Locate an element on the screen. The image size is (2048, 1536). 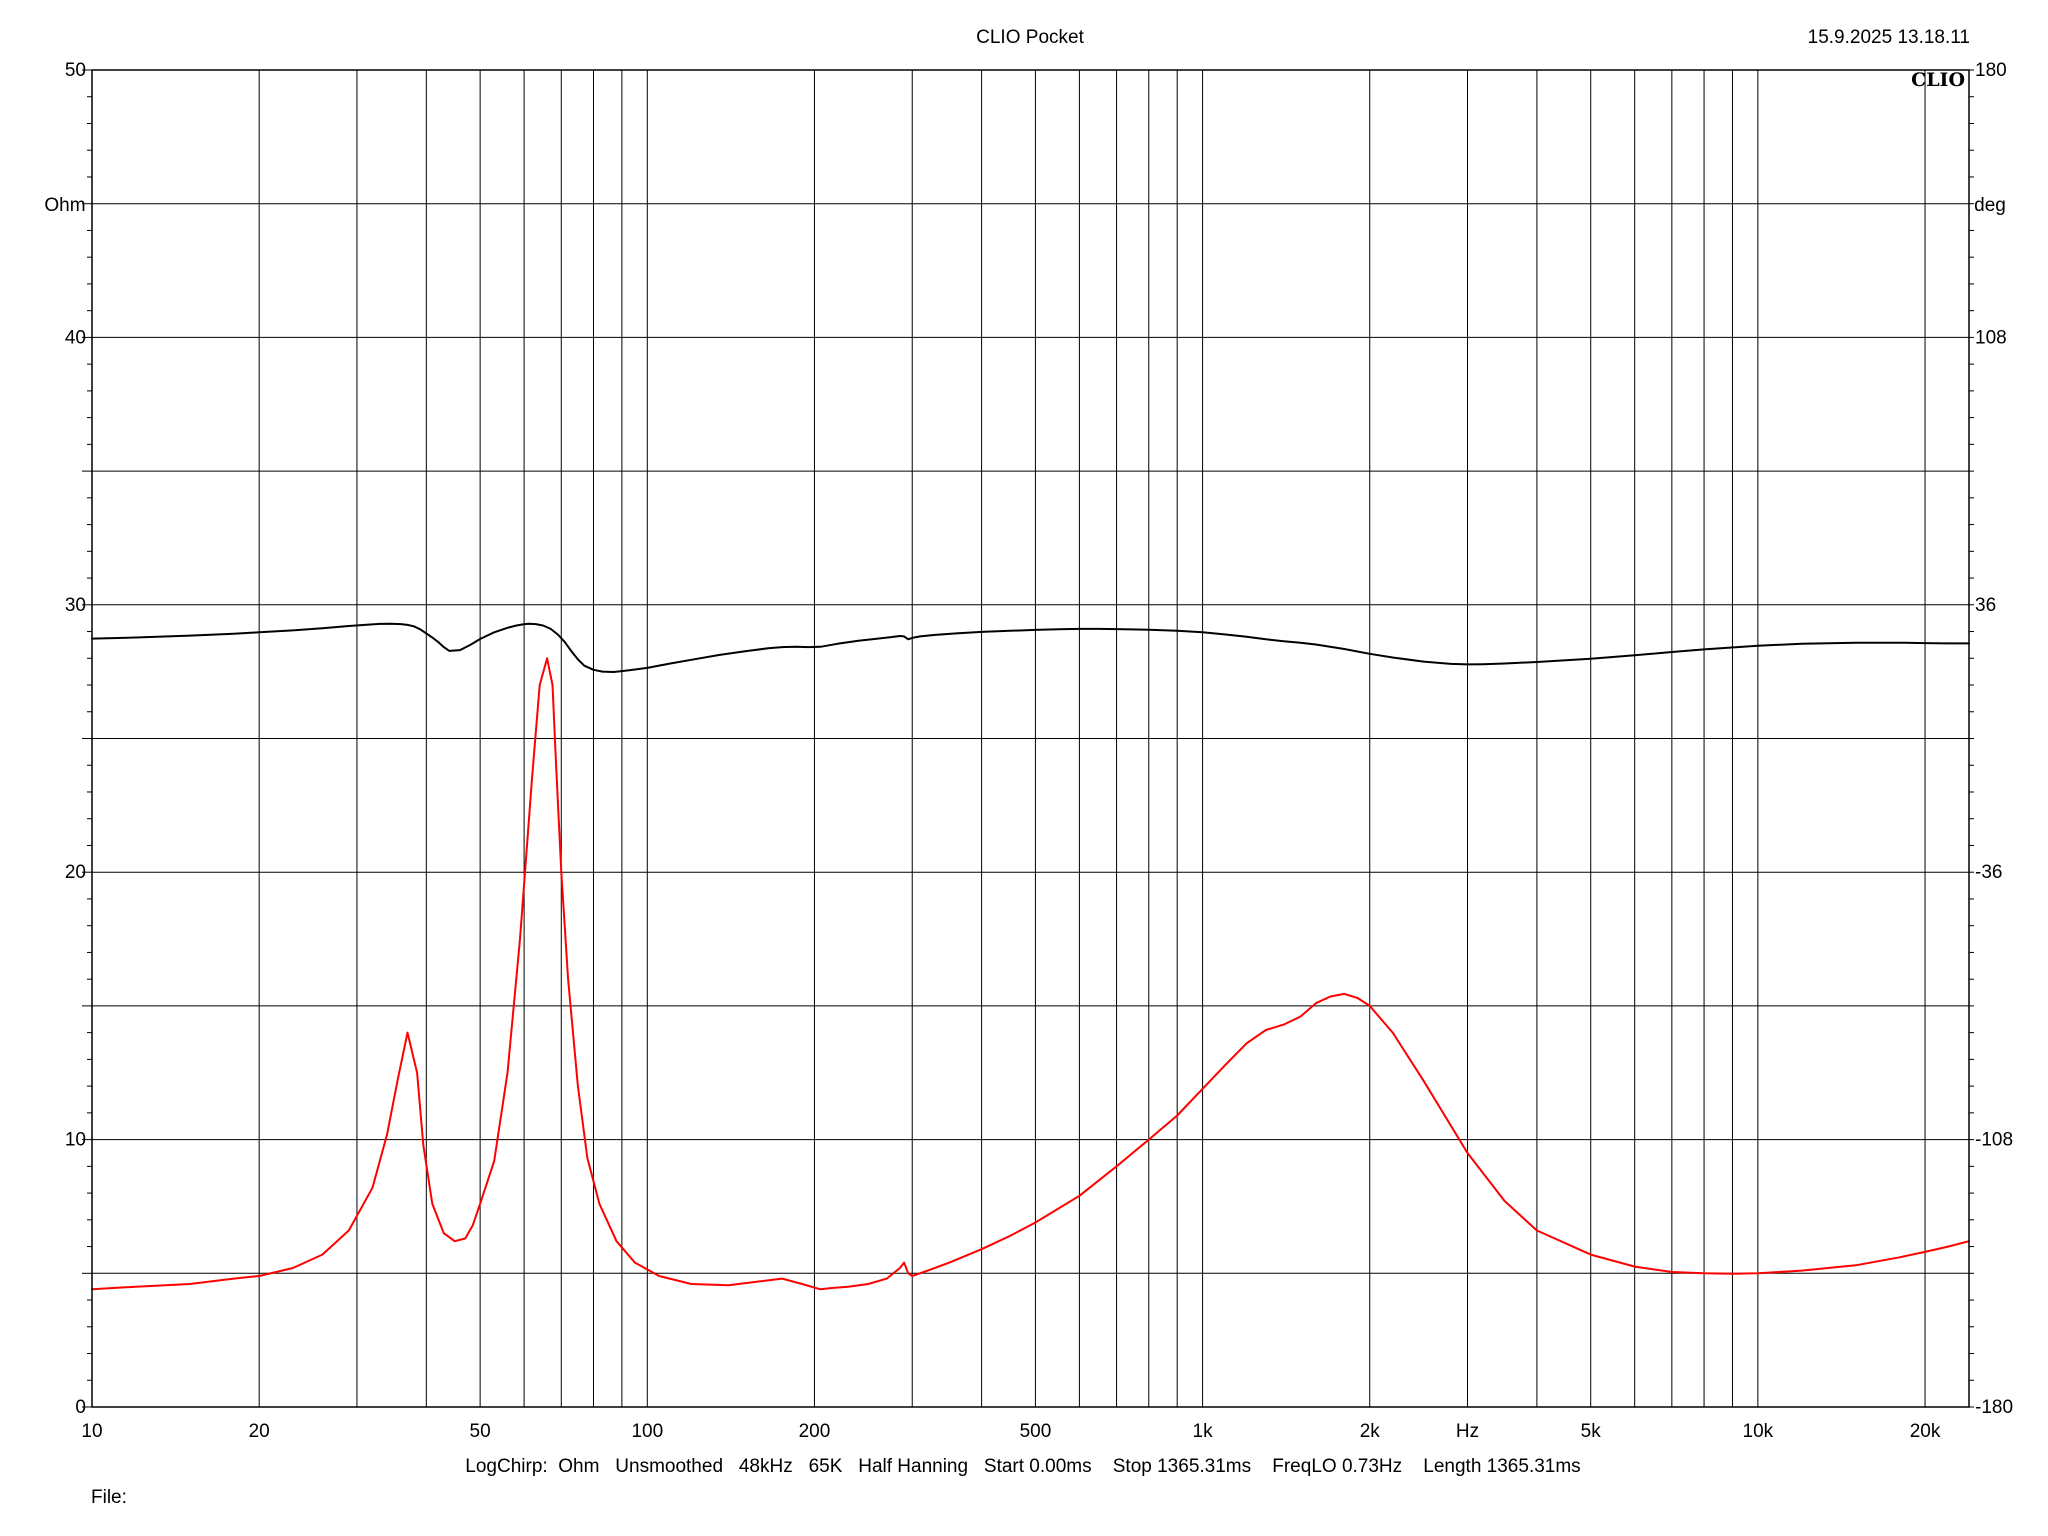
file-label: File: is located at coordinates (109, 1497).